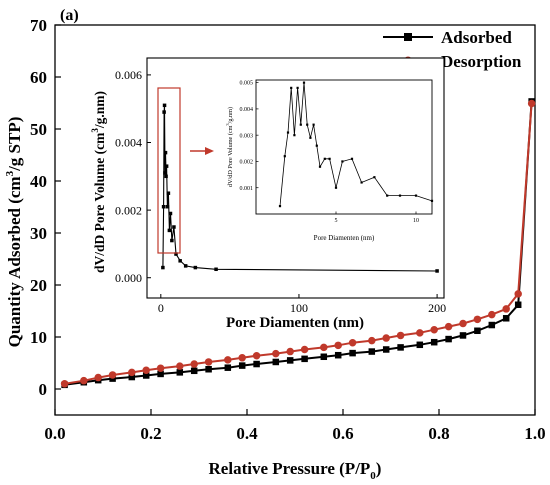  What do you see at coordinates (38, 129) in the screenshot?
I see `y-tick-label: 50` at bounding box center [38, 129].